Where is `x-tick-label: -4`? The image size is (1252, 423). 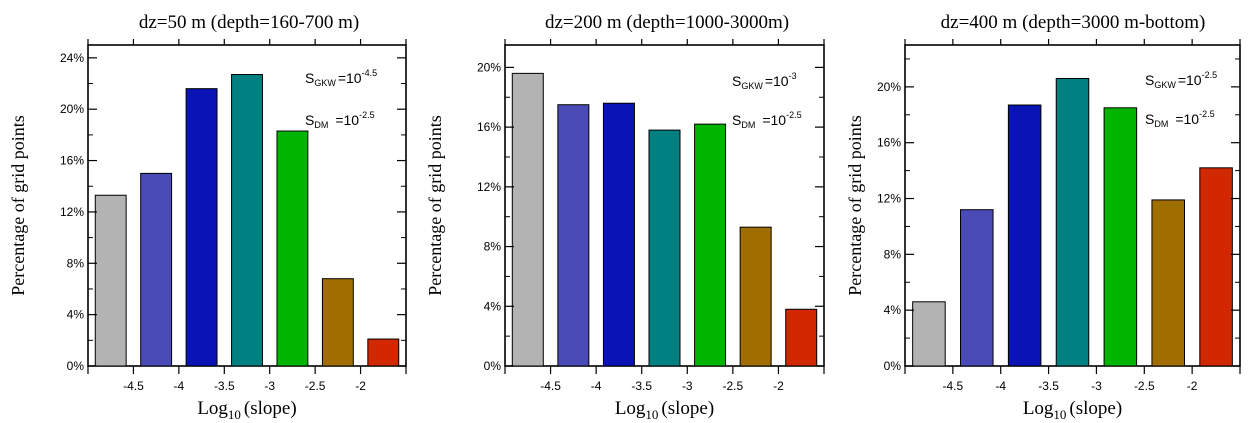 x-tick-label: -4 is located at coordinates (1000, 386).